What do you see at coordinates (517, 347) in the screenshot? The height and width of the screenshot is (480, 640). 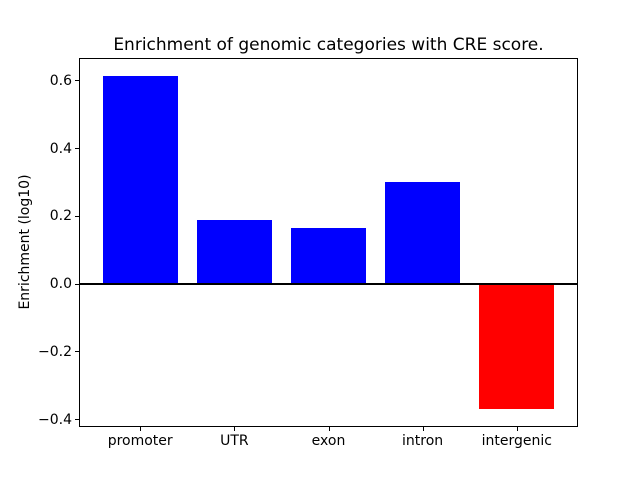 I see `bar-intergenic` at bounding box center [517, 347].